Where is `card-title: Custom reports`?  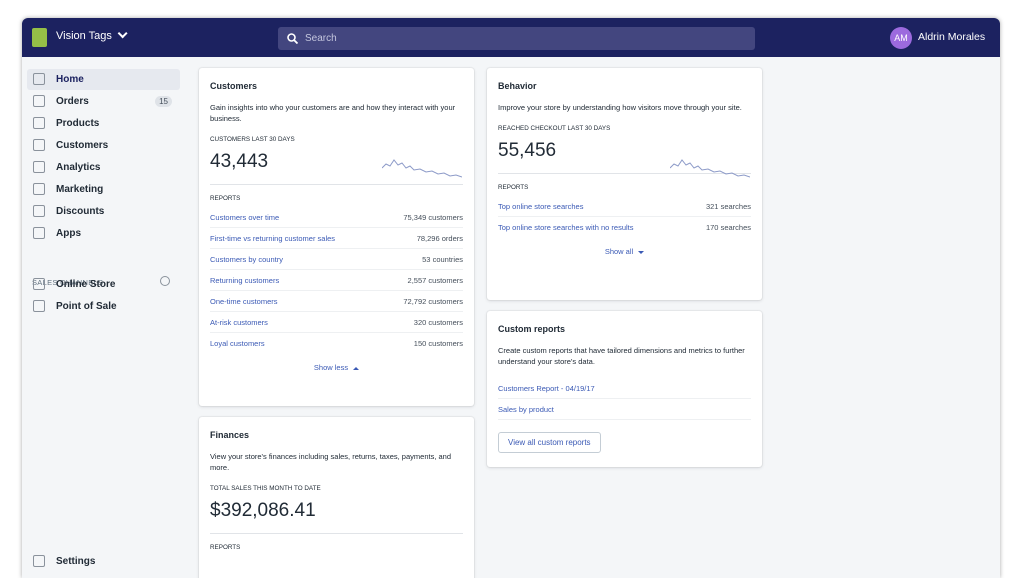 card-title: Custom reports is located at coordinates (532, 329).